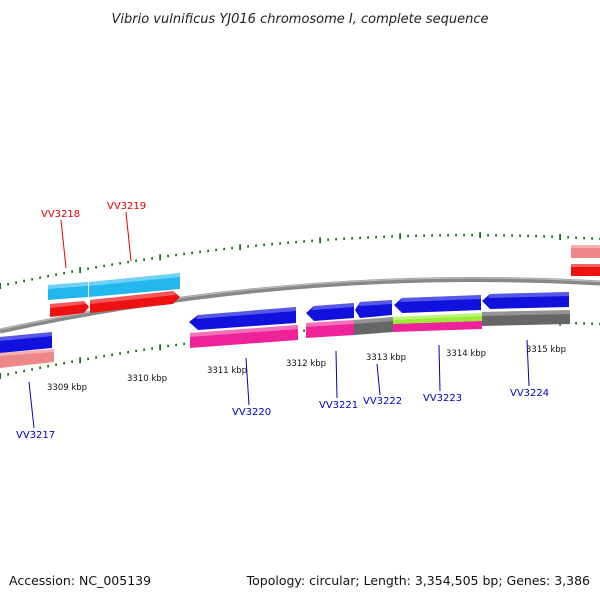 The height and width of the screenshot is (600, 600). I want to click on gene-vv3217-lower, so click(27, 358).